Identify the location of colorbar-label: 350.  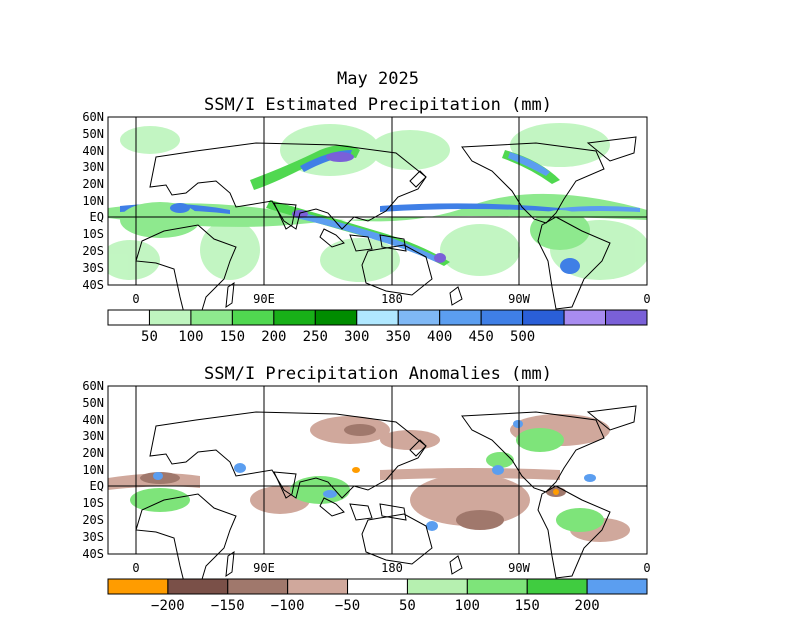
(398, 337).